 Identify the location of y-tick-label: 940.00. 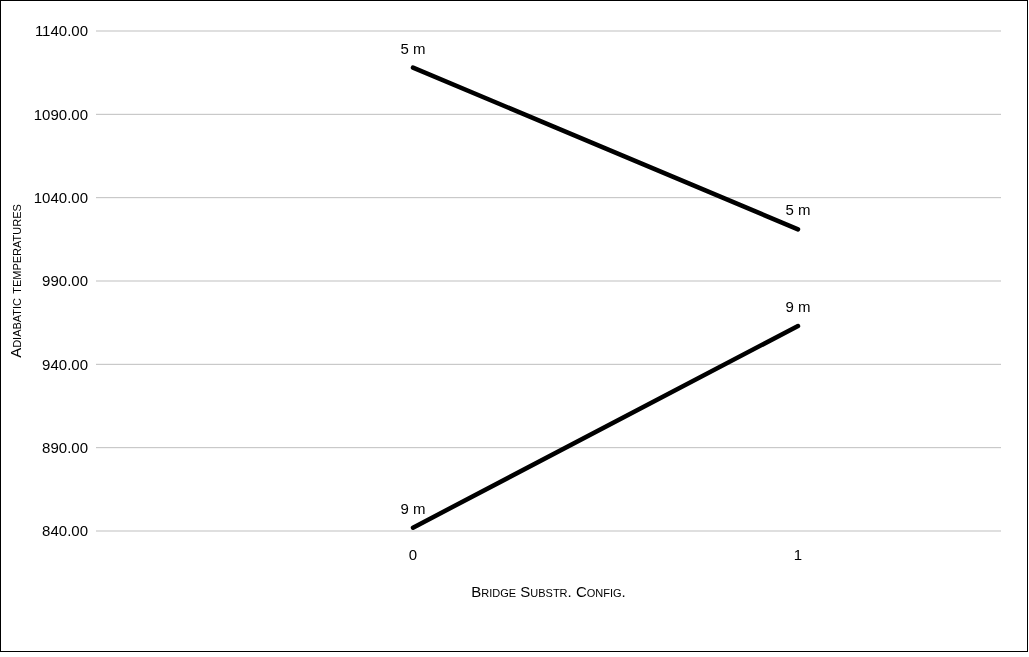
(65, 364).